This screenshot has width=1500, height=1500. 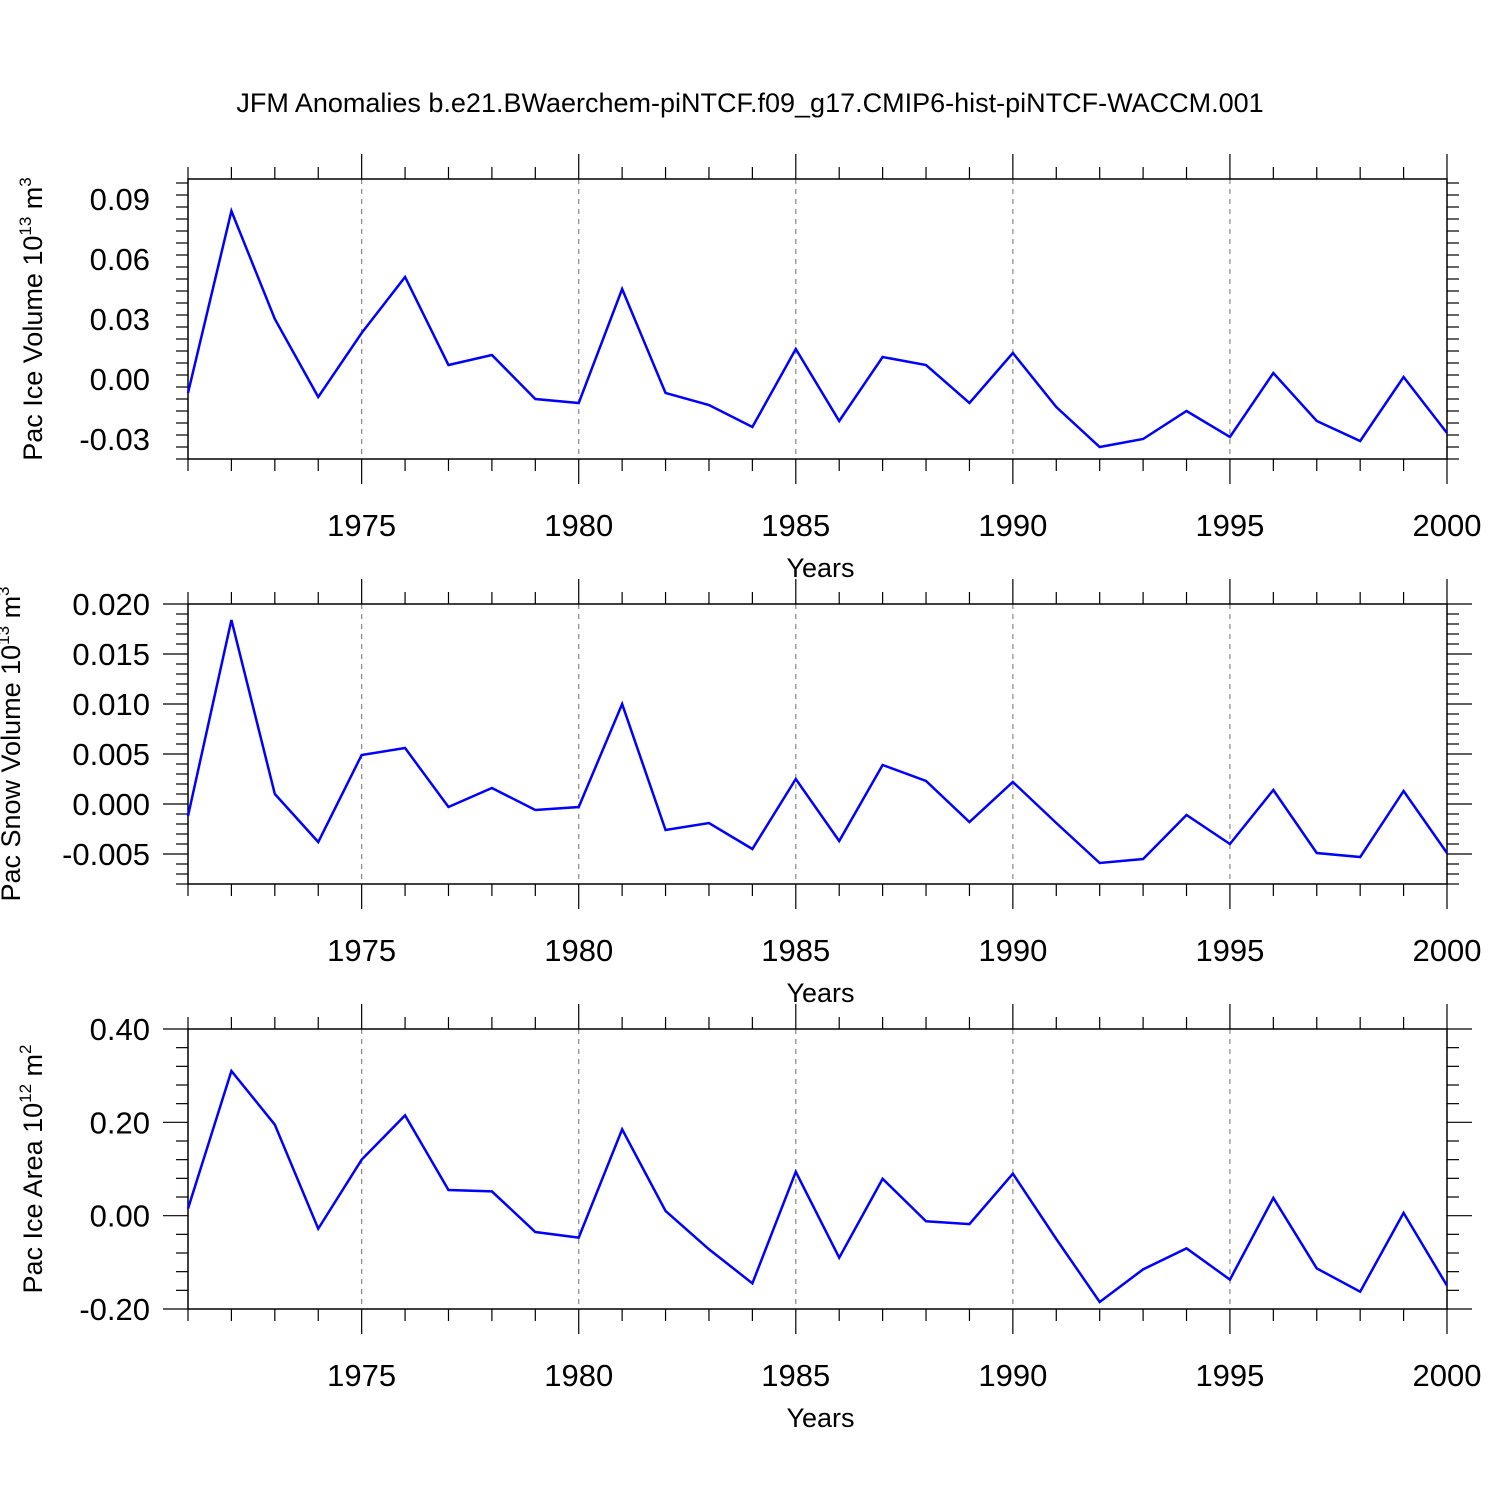 I want to click on y-tick-label: 0.03, so click(x=120, y=319).